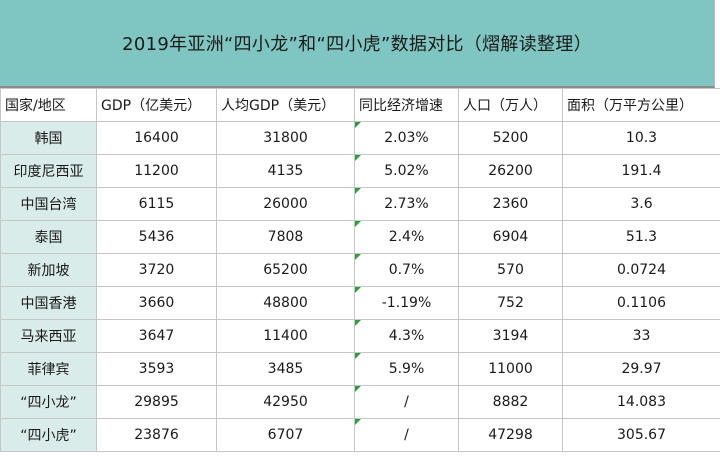  I want to click on cell-gdp: 3647, so click(156, 336).